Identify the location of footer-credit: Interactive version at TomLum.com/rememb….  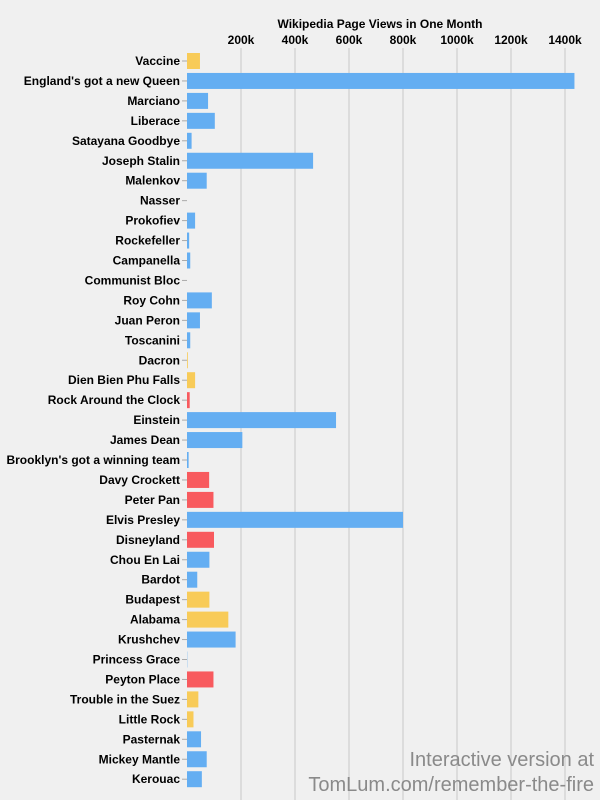
(451, 773).